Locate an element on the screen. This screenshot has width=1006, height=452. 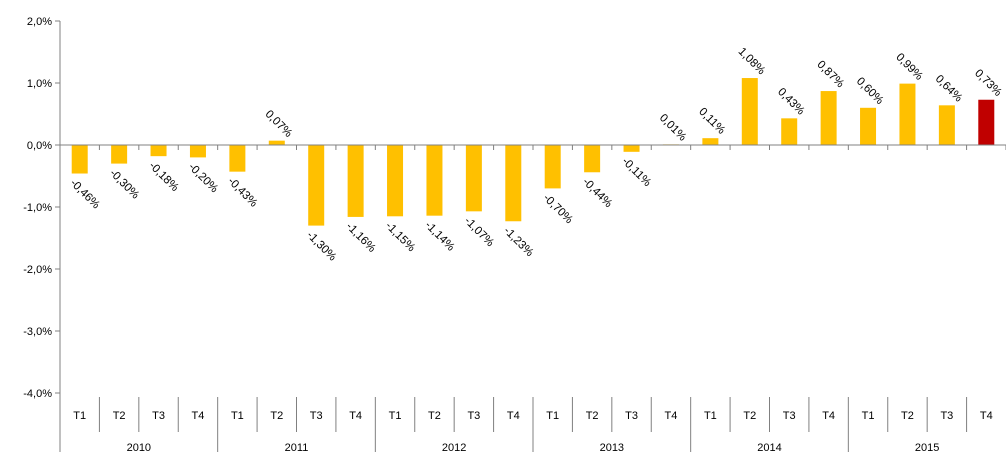
data-label: 1,08% is located at coordinates (752, 62).